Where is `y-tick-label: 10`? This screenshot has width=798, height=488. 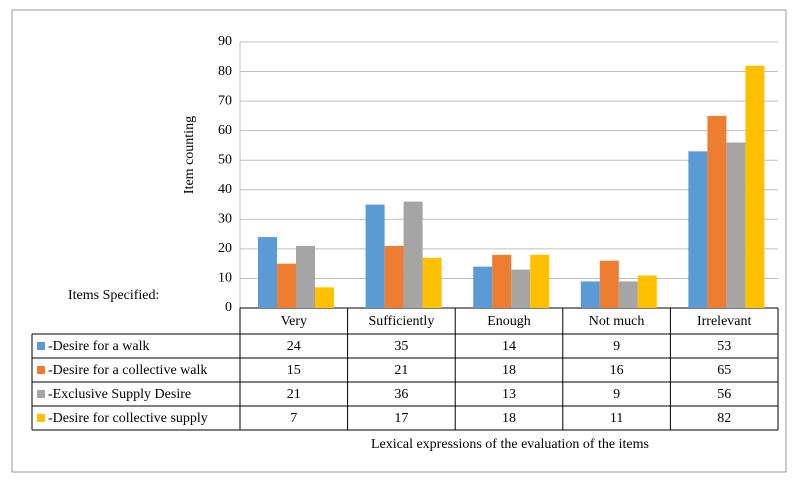 y-tick-label: 10 is located at coordinates (225, 278).